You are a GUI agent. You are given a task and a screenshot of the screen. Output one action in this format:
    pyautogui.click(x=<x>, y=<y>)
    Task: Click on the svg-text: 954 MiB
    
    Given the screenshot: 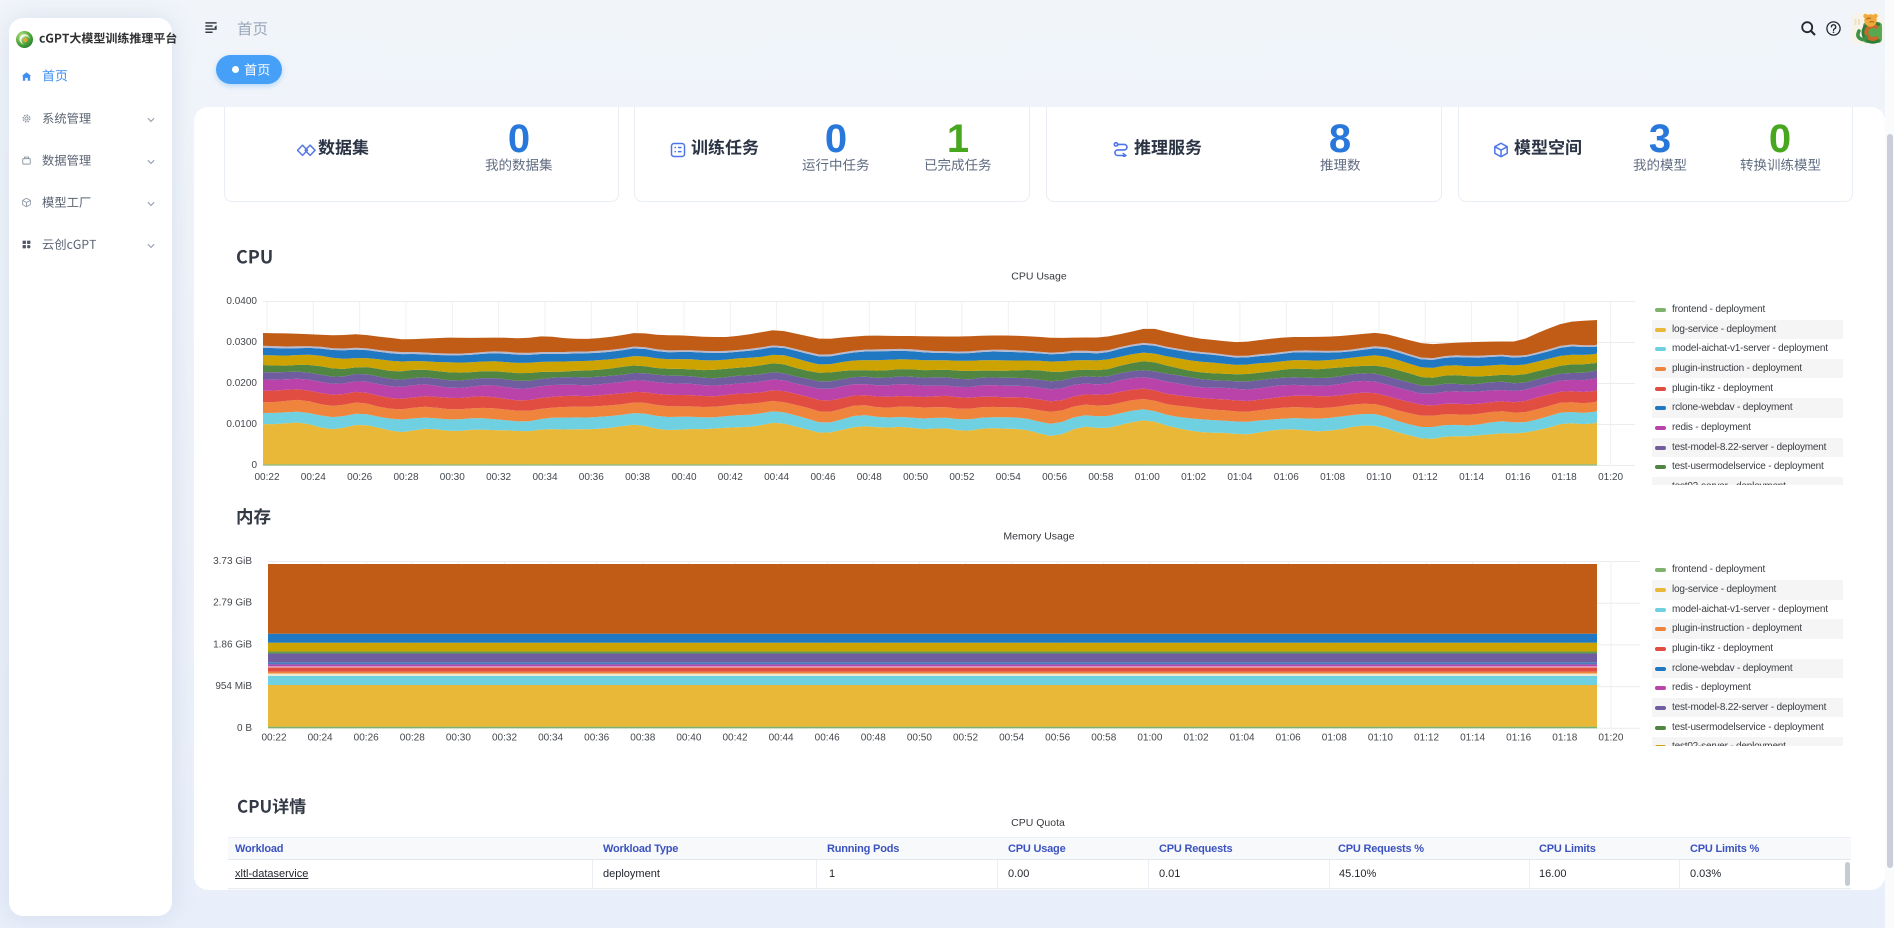 What is the action you would take?
    pyautogui.click(x=233, y=686)
    